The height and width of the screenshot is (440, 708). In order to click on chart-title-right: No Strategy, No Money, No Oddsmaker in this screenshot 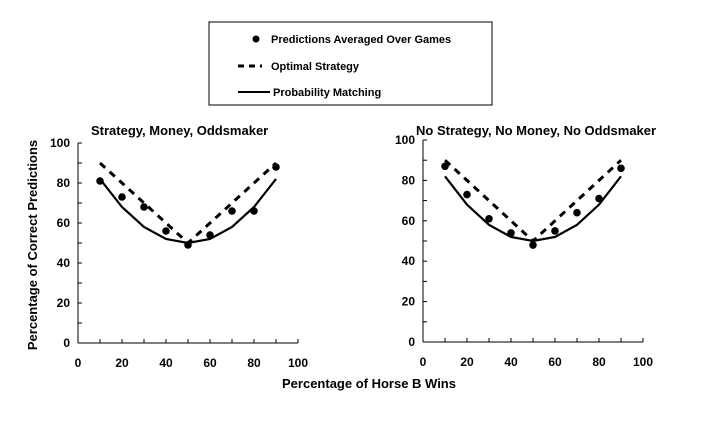, I will do `click(536, 130)`.